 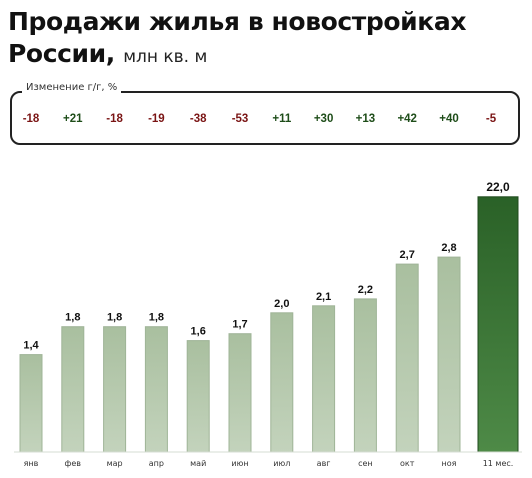 What do you see at coordinates (448, 248) in the screenshot?
I see `bar-value-label: 2,8` at bounding box center [448, 248].